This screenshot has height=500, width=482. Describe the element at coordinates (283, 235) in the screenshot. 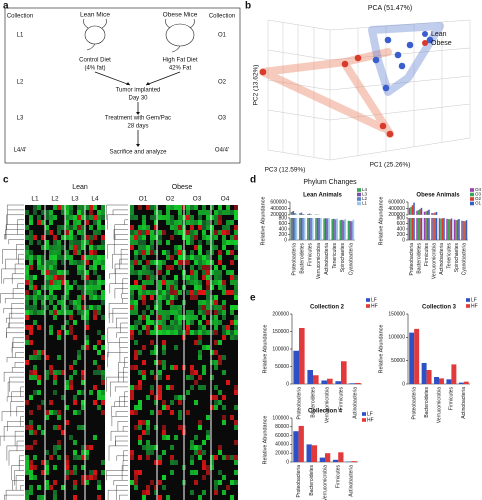

I see `y-tick-label: 200` at that location.